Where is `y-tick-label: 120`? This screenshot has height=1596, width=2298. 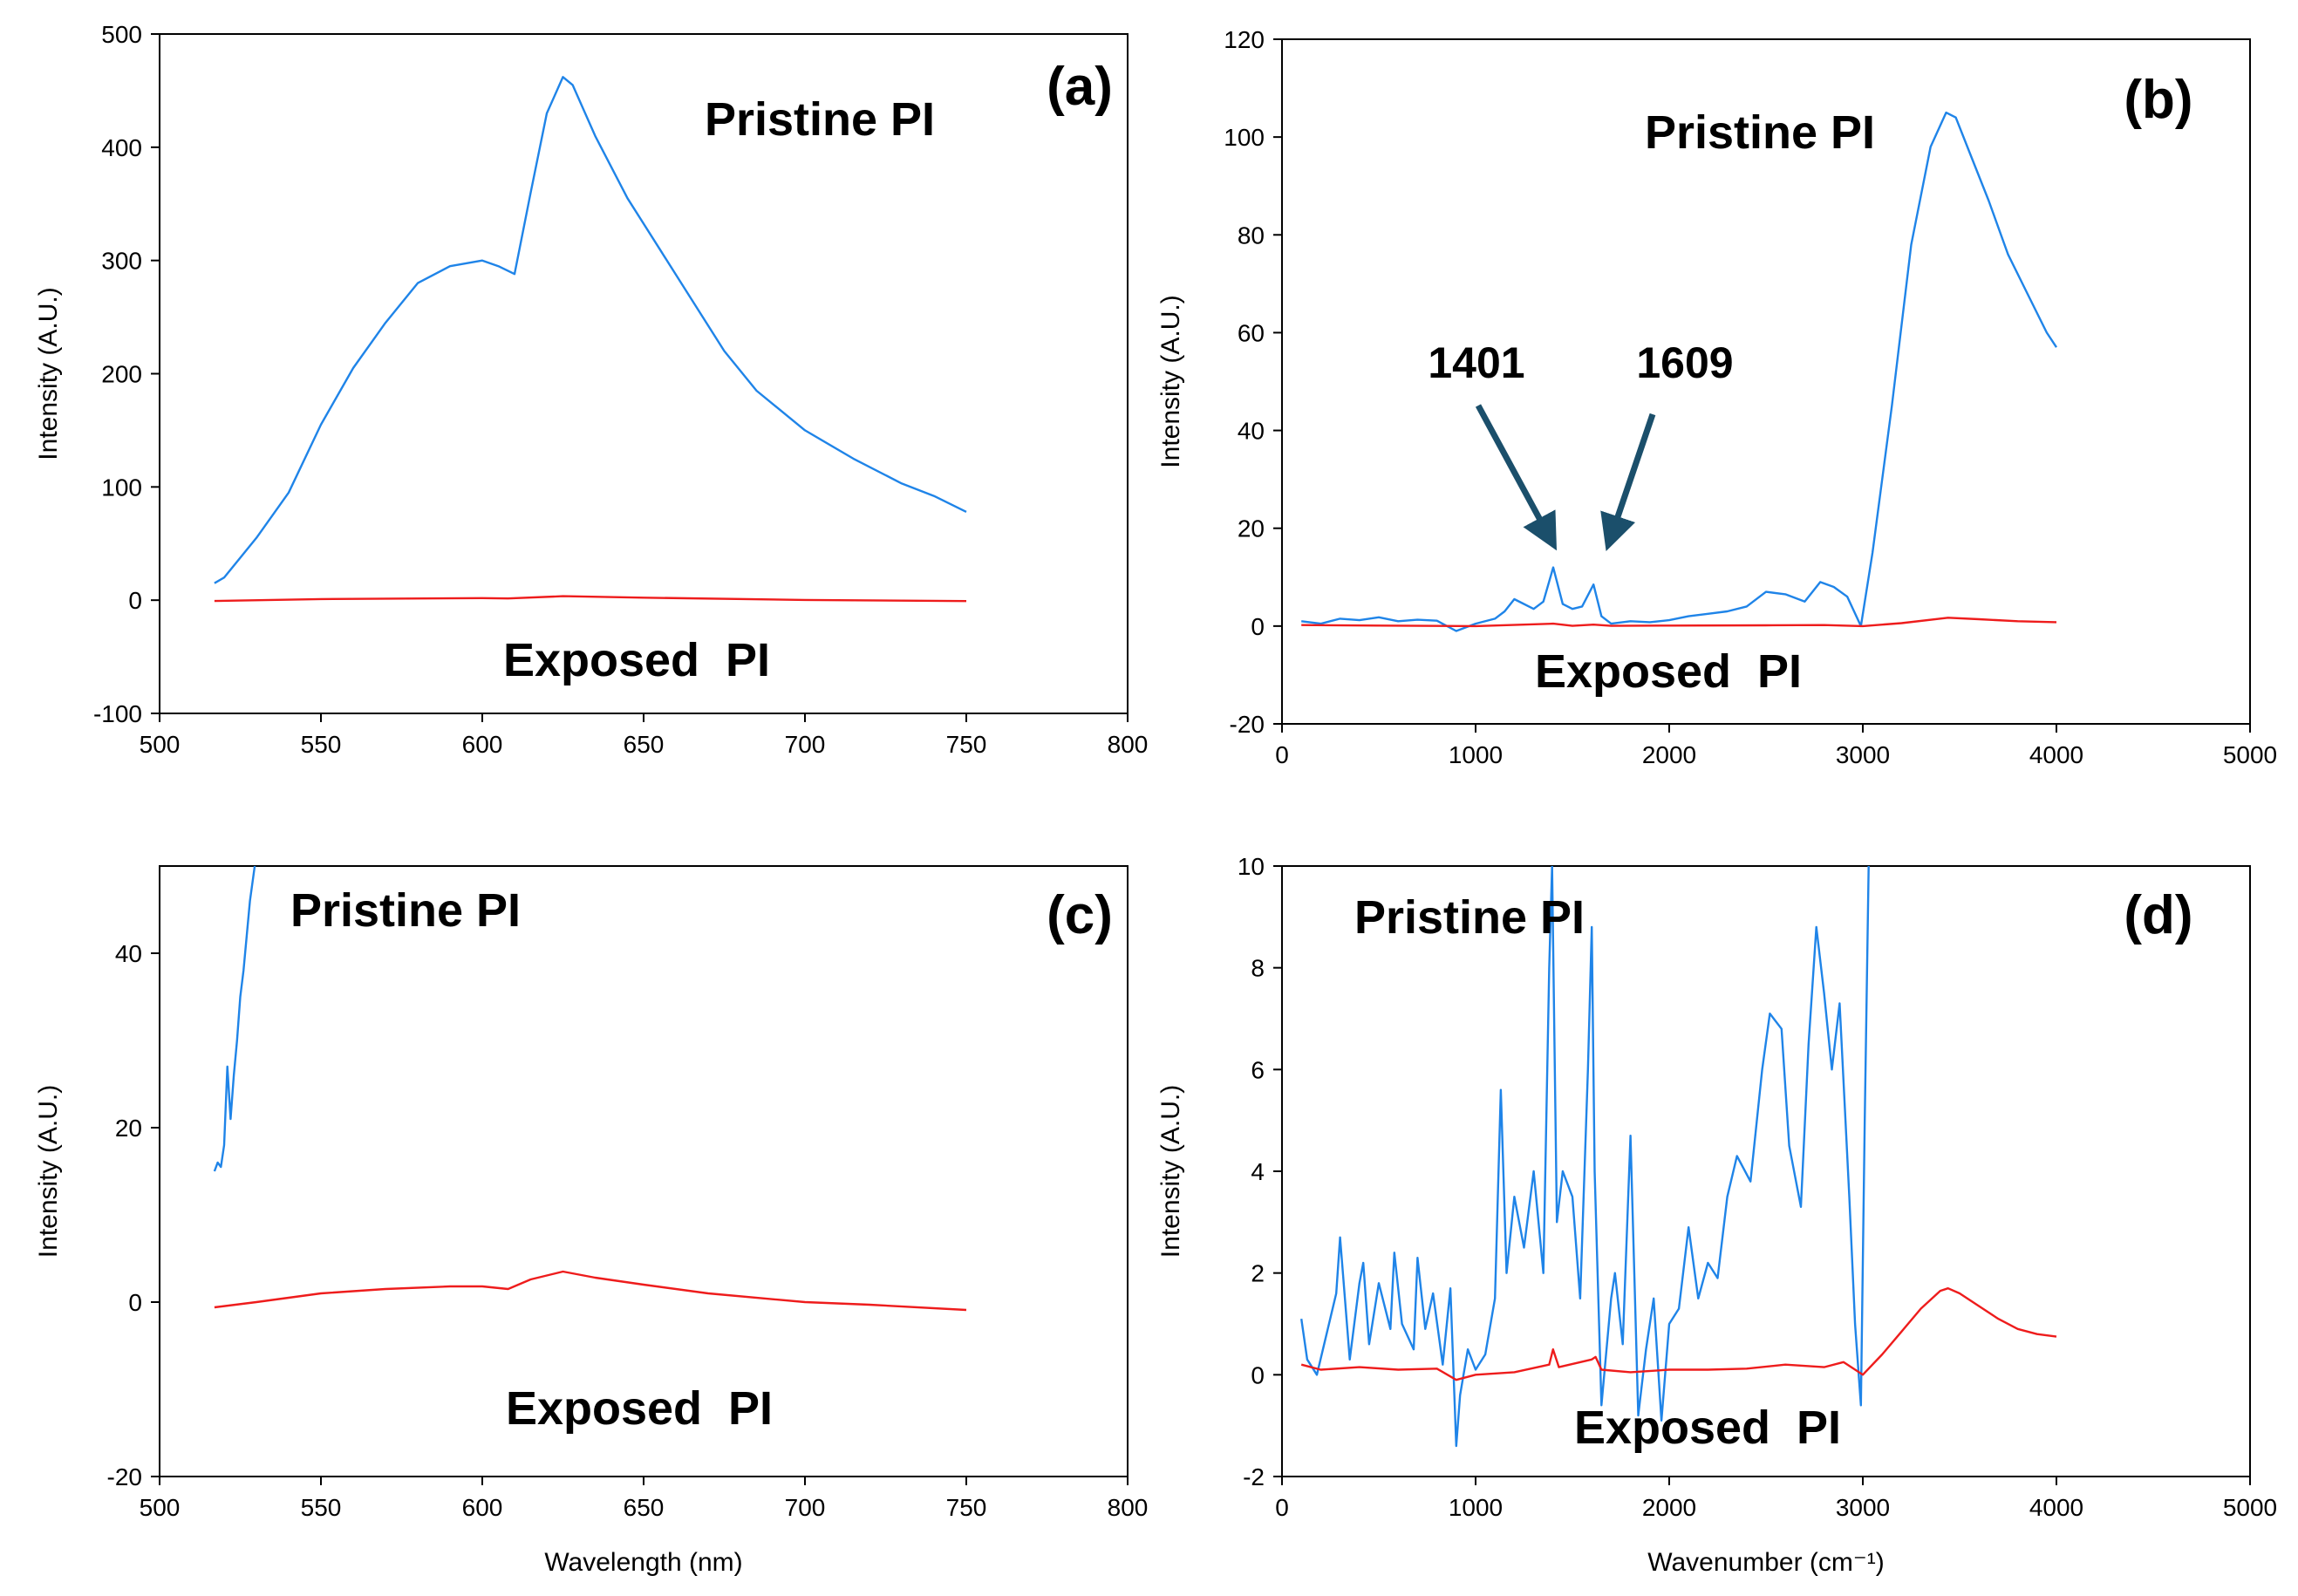
y-tick-label: 120 is located at coordinates (1244, 39).